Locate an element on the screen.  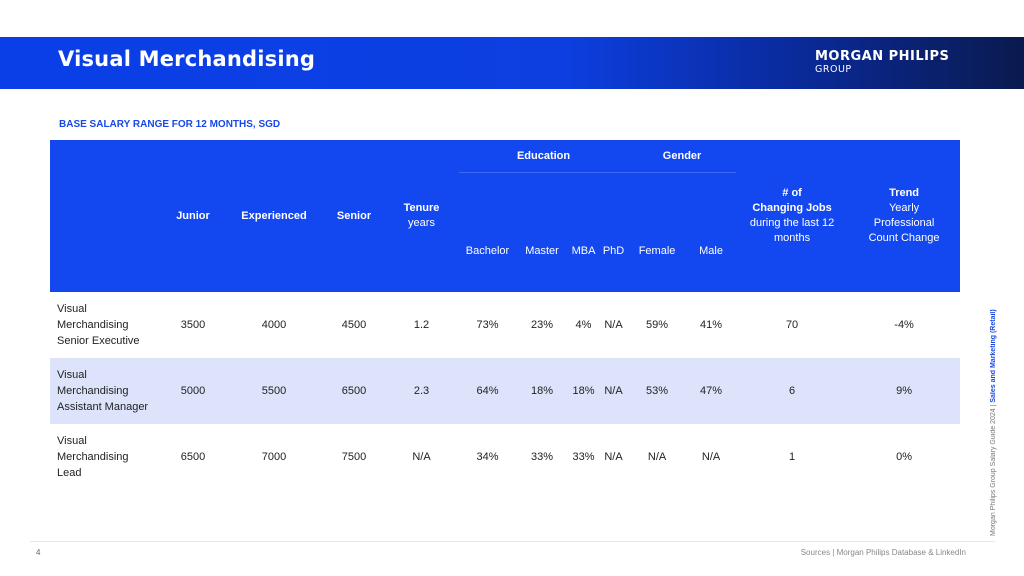
master-cell: 33% is located at coordinates (542, 457).